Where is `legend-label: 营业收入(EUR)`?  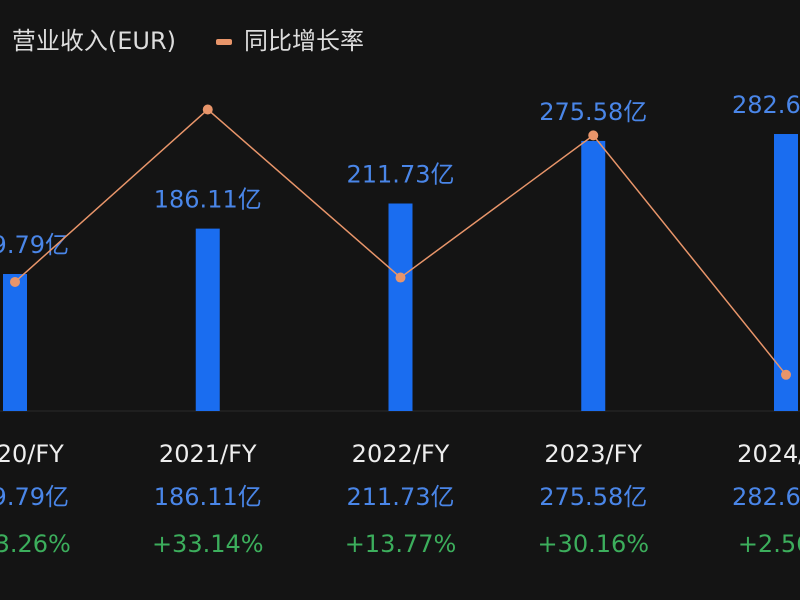 legend-label: 营业收入(EUR) is located at coordinates (94, 41).